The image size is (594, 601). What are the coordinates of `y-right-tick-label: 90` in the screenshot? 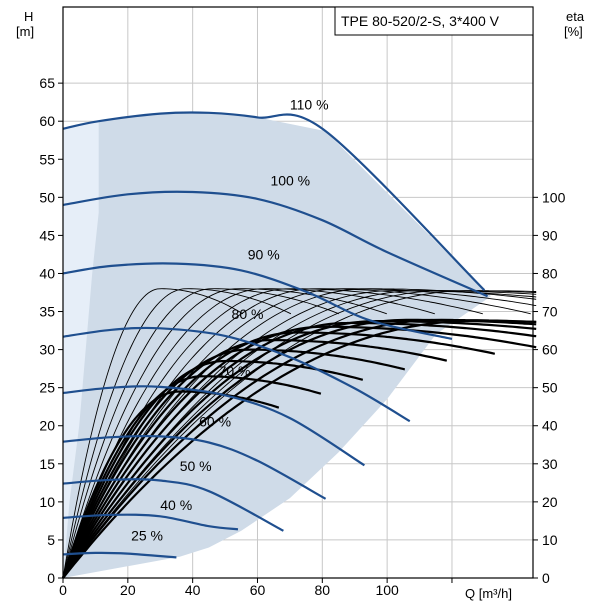 It's located at (550, 235).